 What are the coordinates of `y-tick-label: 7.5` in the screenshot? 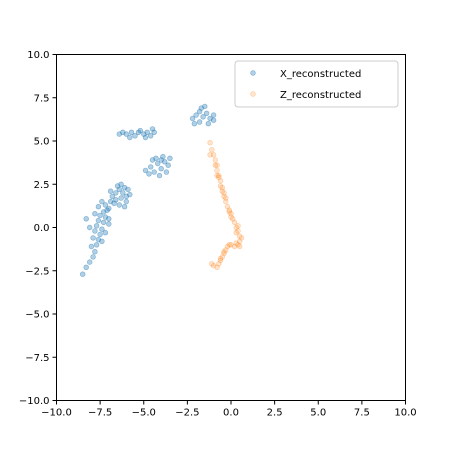 It's located at (42, 98).